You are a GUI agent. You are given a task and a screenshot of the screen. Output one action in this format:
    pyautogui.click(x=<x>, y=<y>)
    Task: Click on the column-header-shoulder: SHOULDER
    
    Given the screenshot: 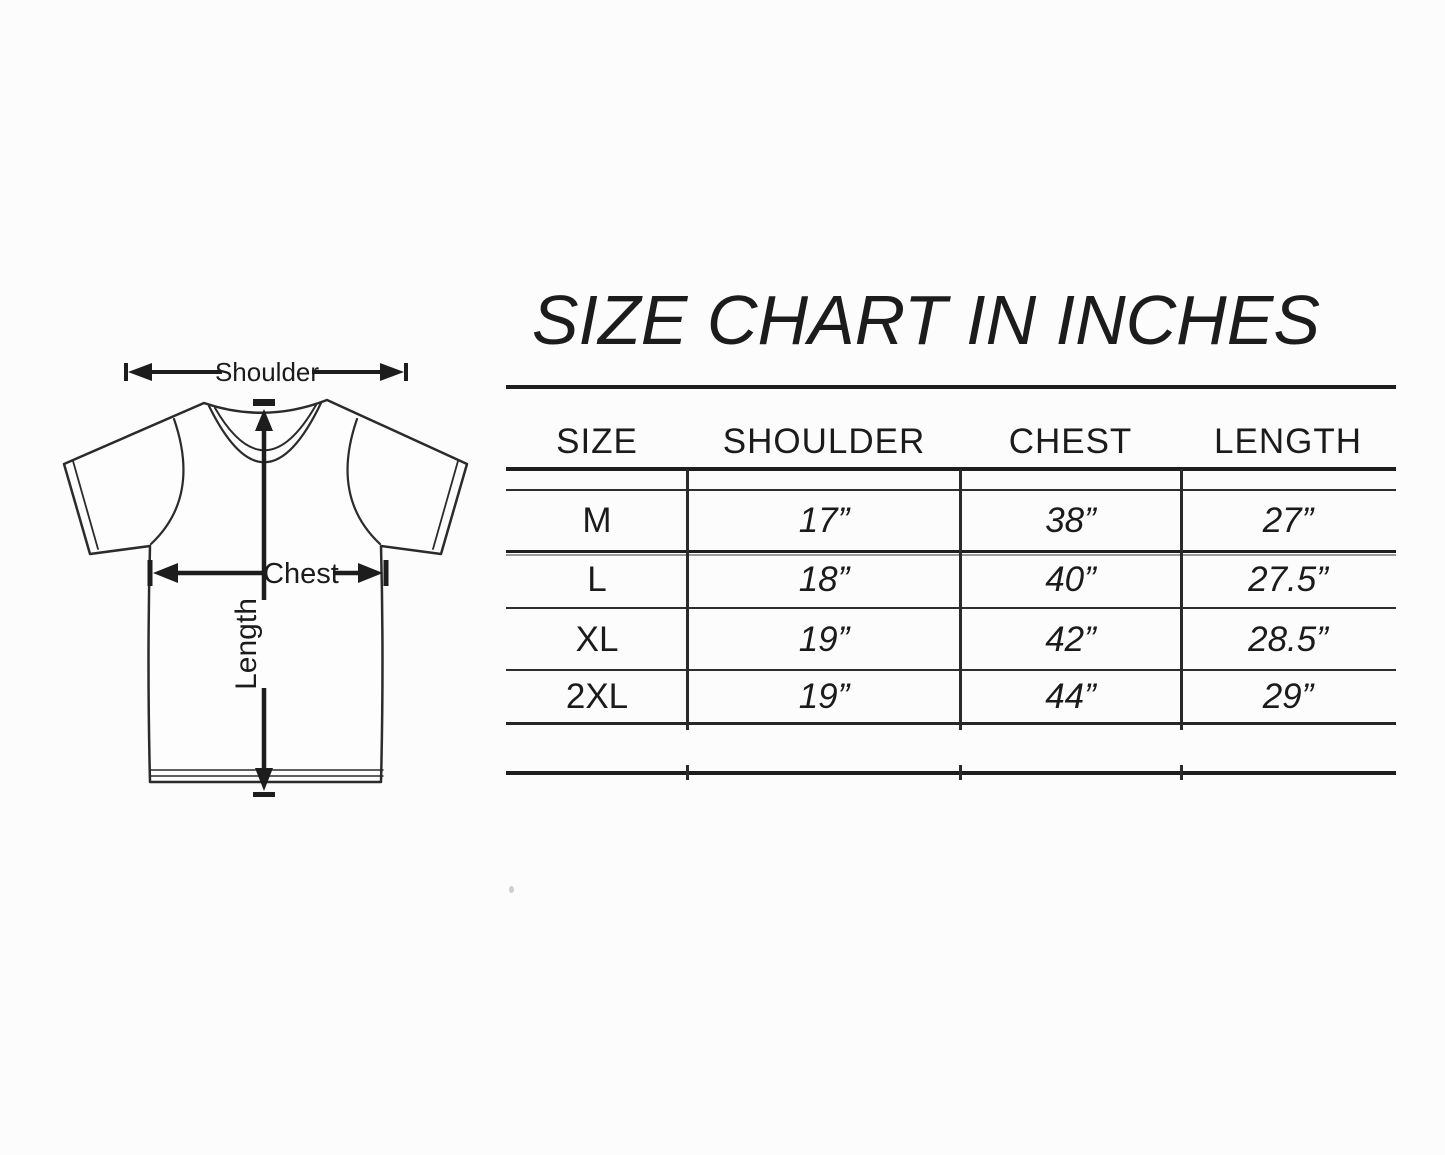 What is the action you would take?
    pyautogui.click(x=824, y=441)
    